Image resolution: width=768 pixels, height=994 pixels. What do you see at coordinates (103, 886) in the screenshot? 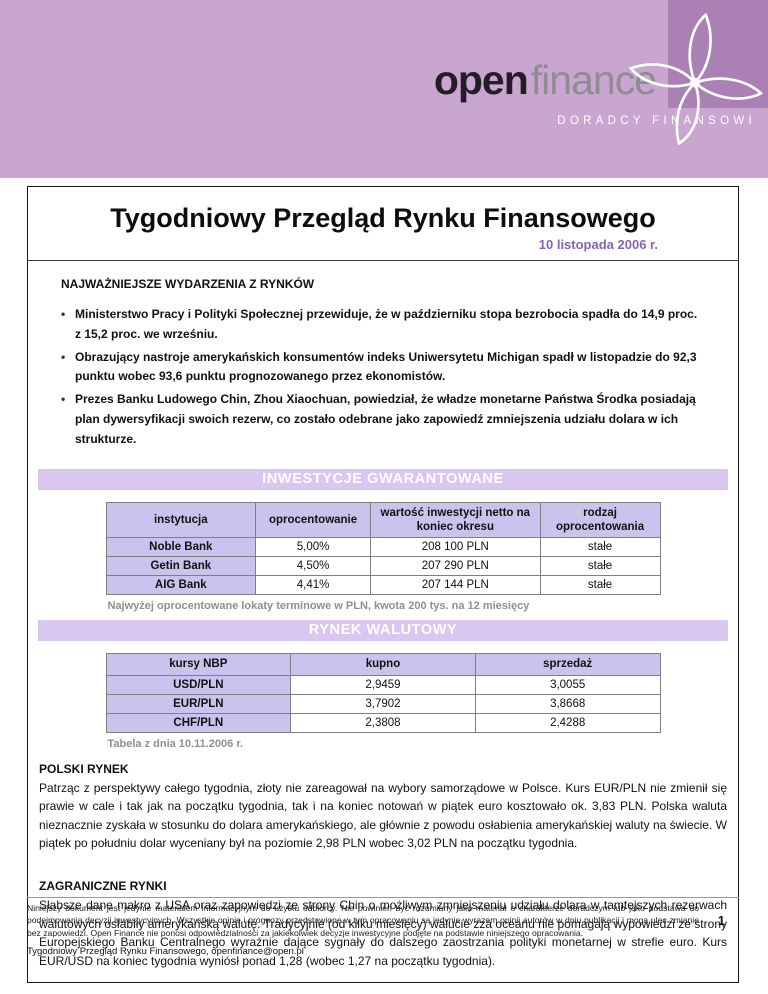
I see `foreign-markets-heading: ZAGRANICZNE RYNKI` at bounding box center [103, 886].